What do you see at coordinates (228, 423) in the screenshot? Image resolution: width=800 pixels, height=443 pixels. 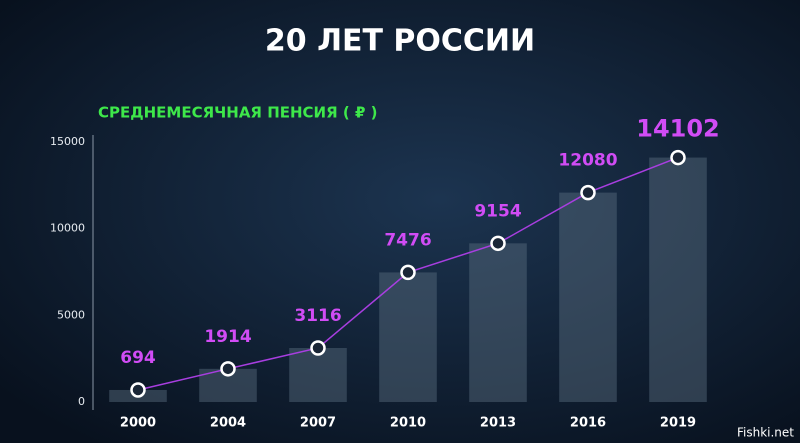 I see `x-tick-label: 2004` at bounding box center [228, 423].